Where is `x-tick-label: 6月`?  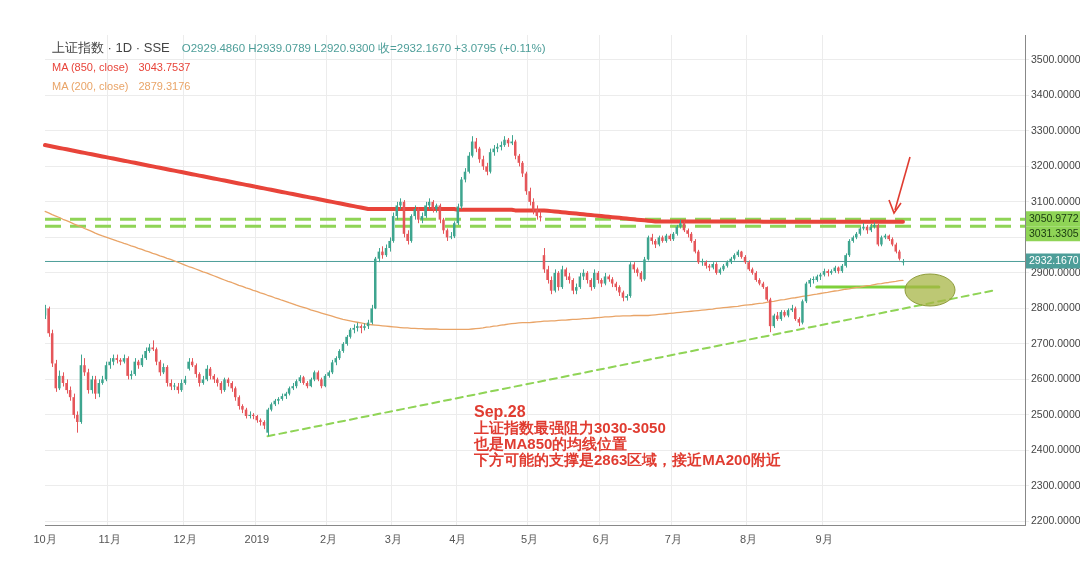 x-tick-label: 6月 is located at coordinates (601, 538).